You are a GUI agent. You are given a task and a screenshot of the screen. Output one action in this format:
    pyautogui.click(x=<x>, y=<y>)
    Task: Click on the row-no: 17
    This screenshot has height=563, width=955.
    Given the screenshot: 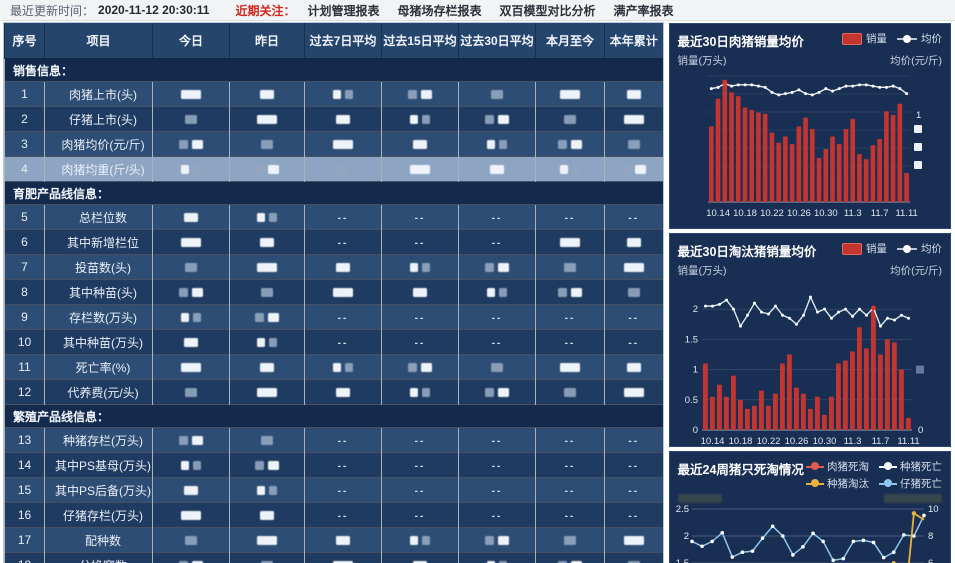 What is the action you would take?
    pyautogui.click(x=24, y=540)
    